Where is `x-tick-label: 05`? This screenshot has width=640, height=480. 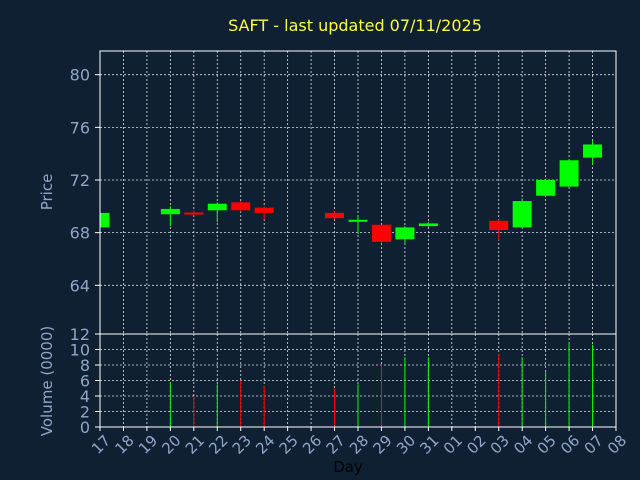 x-tick-label: 05 is located at coordinates (547, 445).